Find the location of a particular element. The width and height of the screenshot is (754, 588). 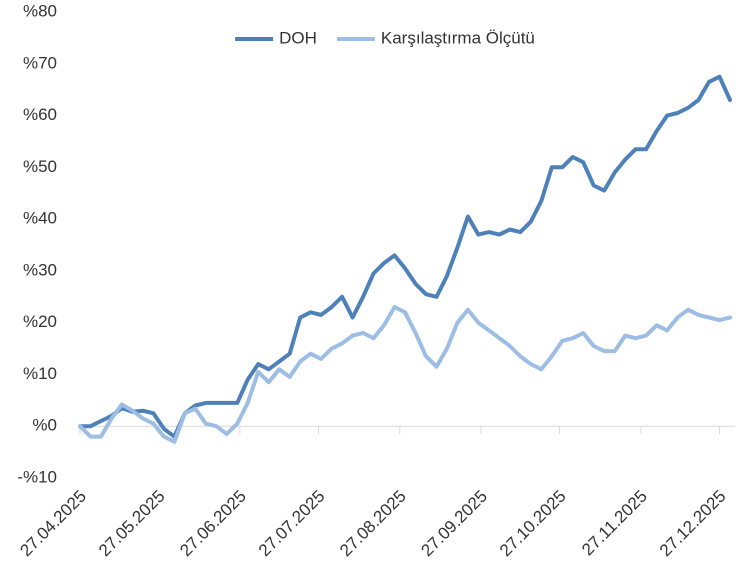

x-tick-label: 27.07.2025 is located at coordinates (292, 524).